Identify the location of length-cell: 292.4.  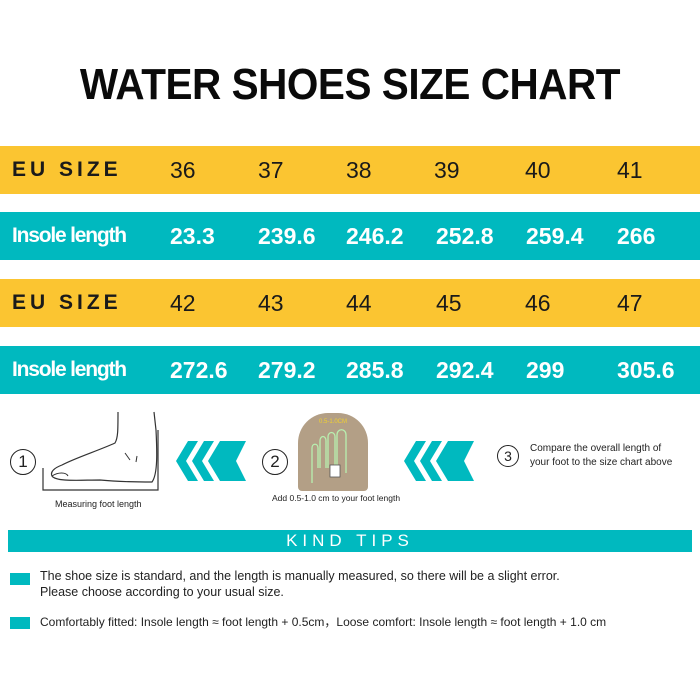
(465, 370).